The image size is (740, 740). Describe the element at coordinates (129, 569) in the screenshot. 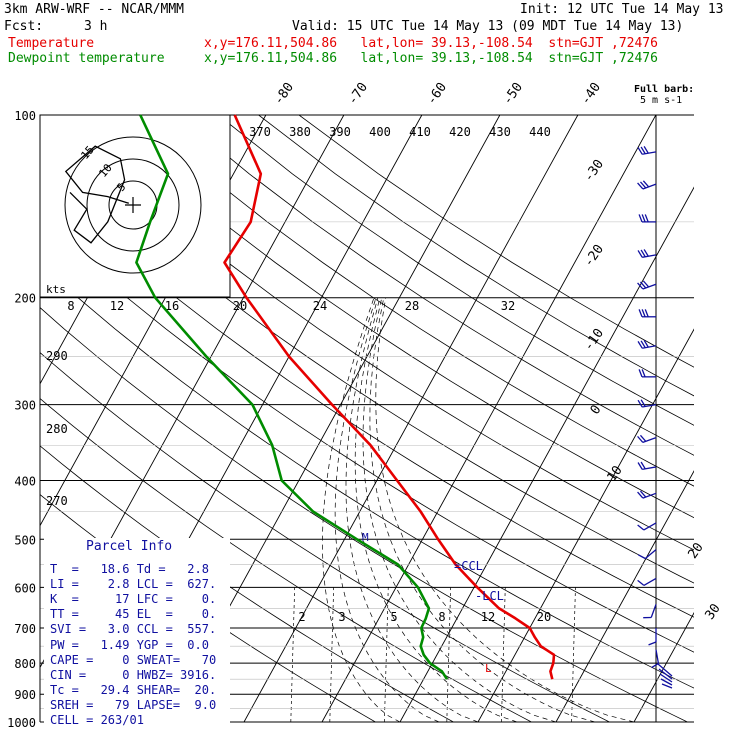

I see `parcel-info-row: T = 18.6 Td = 2.8` at that location.